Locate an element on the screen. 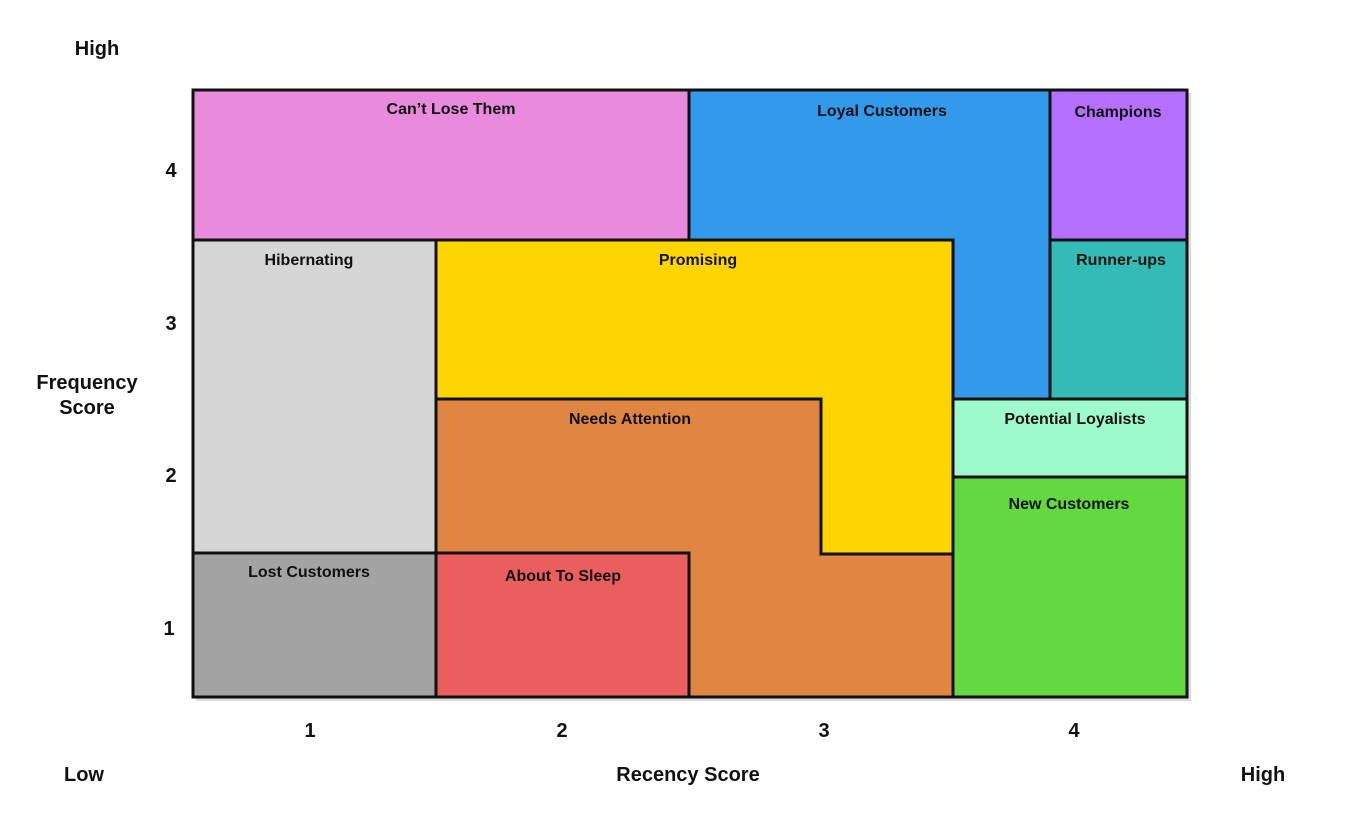  x-tick-3: 3 is located at coordinates (823, 731).